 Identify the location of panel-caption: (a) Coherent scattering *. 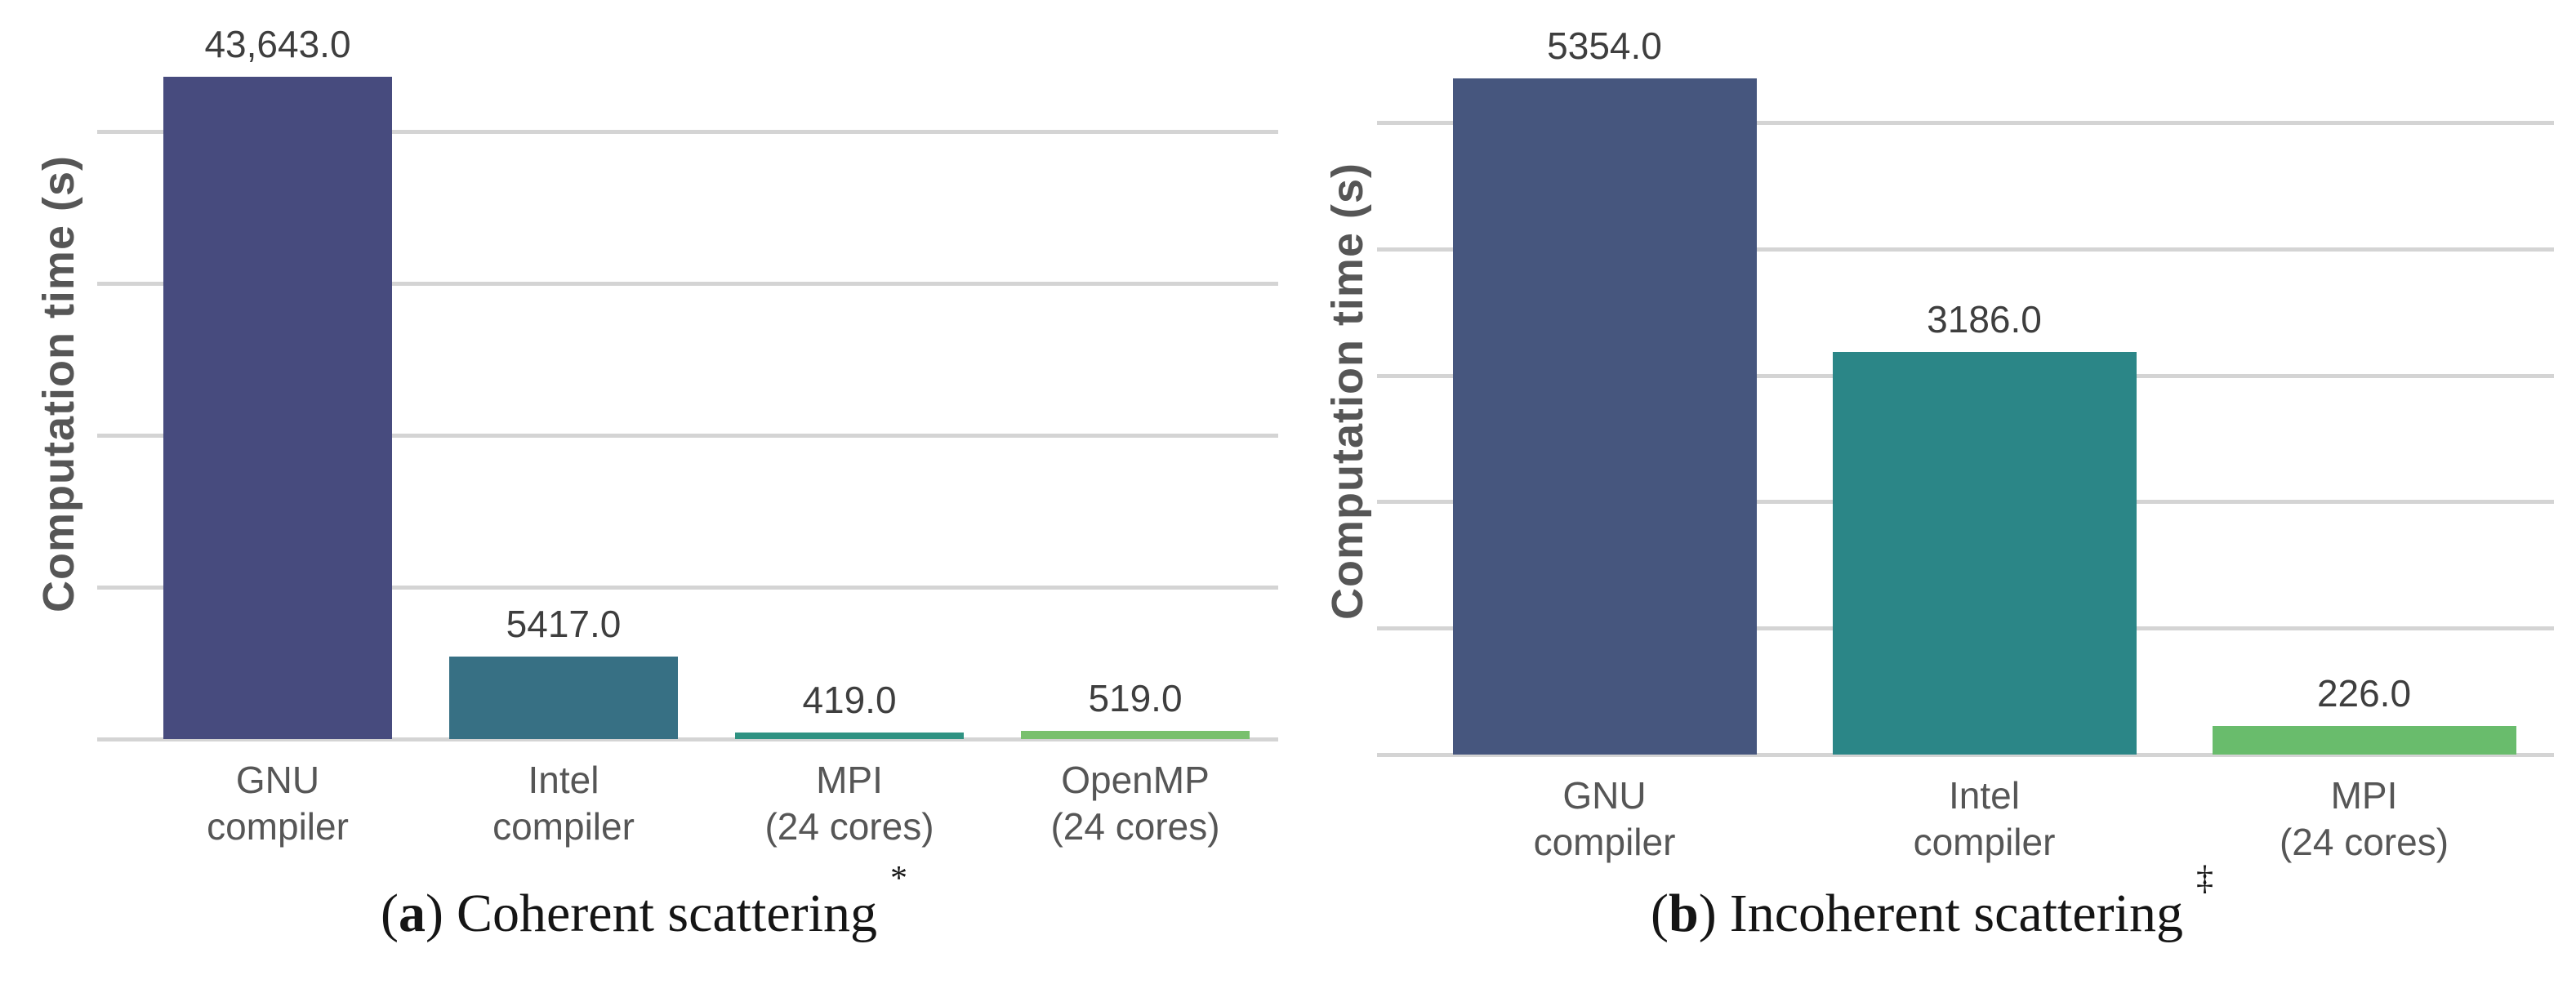
(644, 902).